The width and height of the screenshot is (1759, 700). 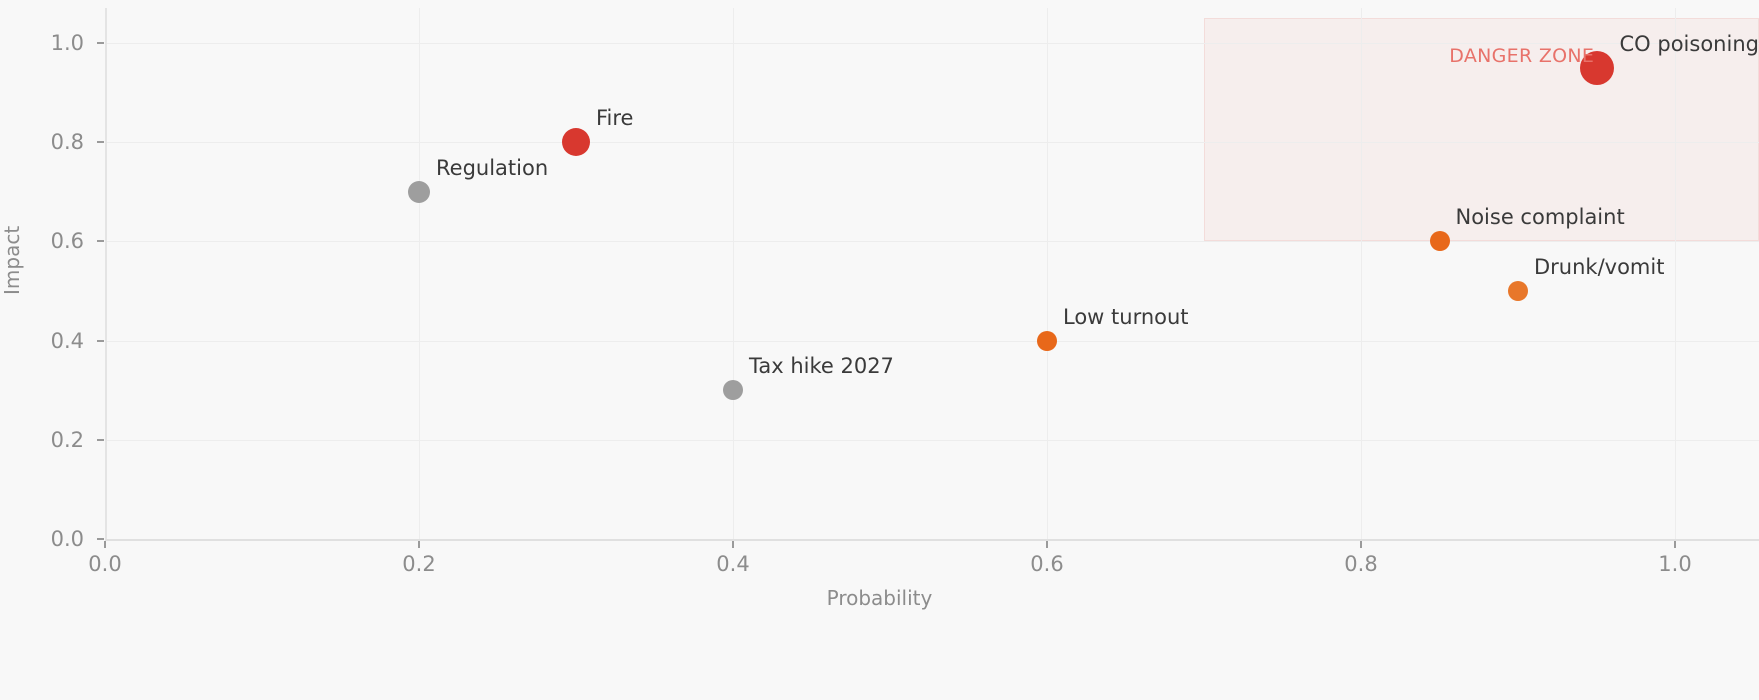 I want to click on y-axis-label: Impact, so click(x=12, y=260).